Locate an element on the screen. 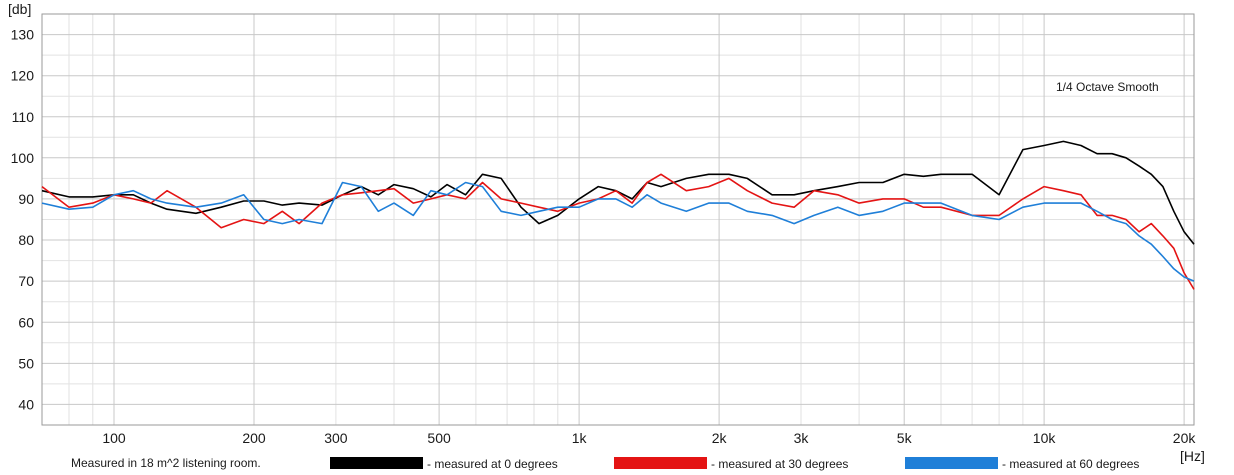 This screenshot has height=475, width=1234. x-tick-label: 3k is located at coordinates (802, 438).